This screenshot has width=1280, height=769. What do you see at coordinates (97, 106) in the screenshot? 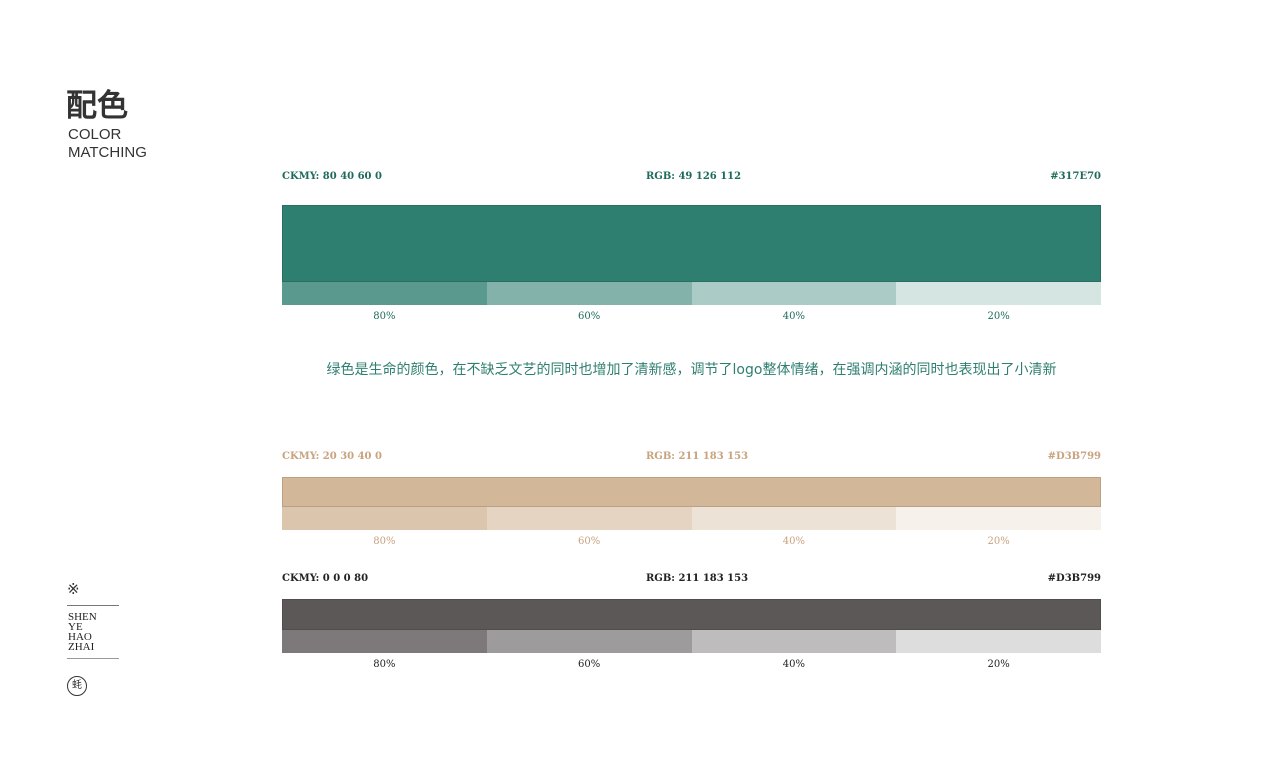
I see `page-title: 配色` at bounding box center [97, 106].